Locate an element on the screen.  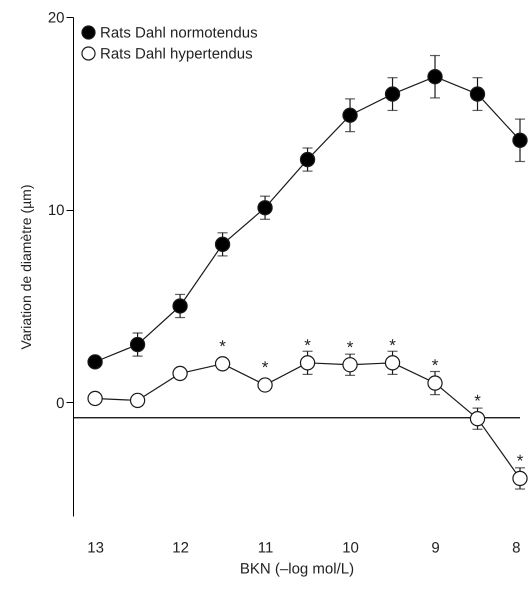
x-tick-label: 10 is located at coordinates (350, 548).